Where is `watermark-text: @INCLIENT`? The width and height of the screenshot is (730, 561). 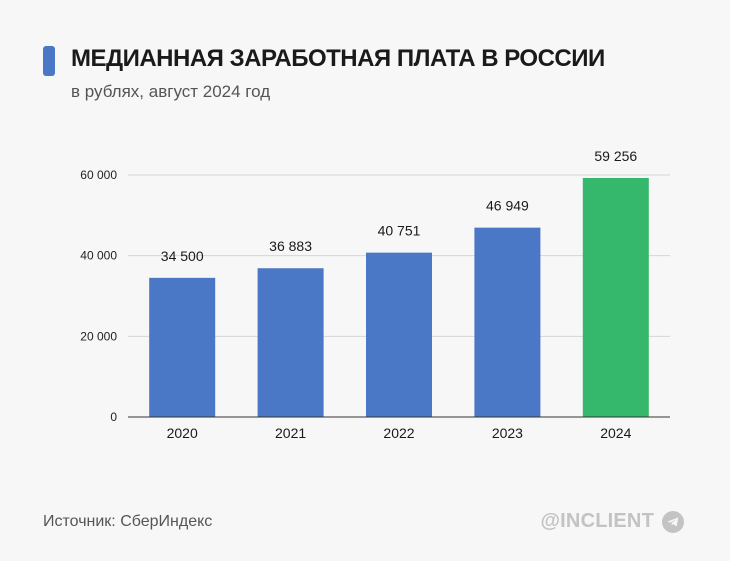 watermark-text: @INCLIENT is located at coordinates (597, 521).